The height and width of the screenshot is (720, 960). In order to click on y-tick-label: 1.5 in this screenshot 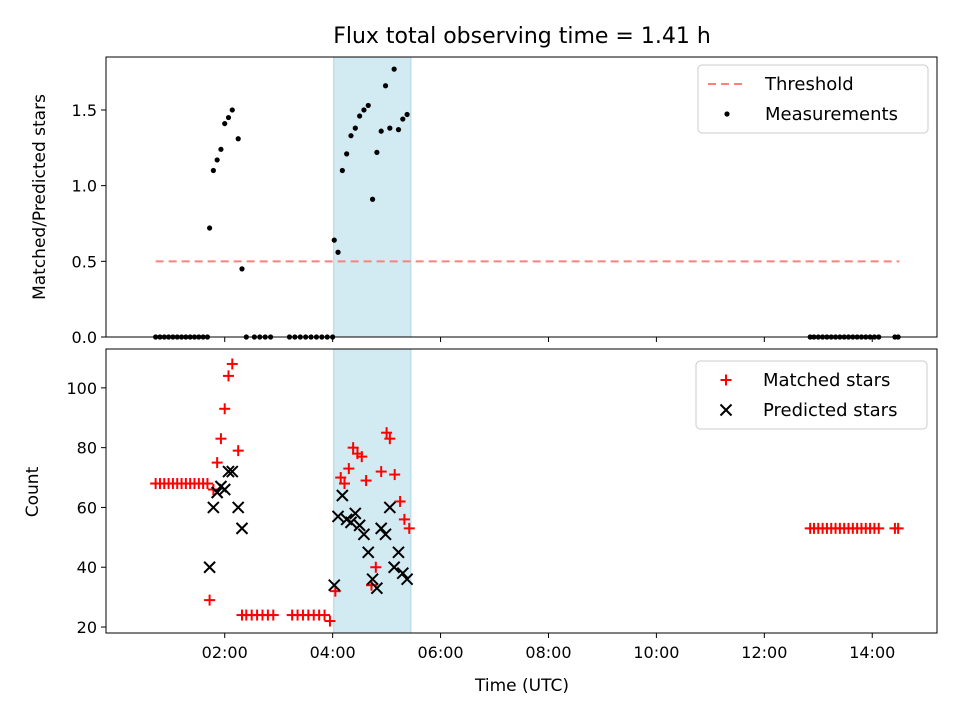, I will do `click(84, 110)`.